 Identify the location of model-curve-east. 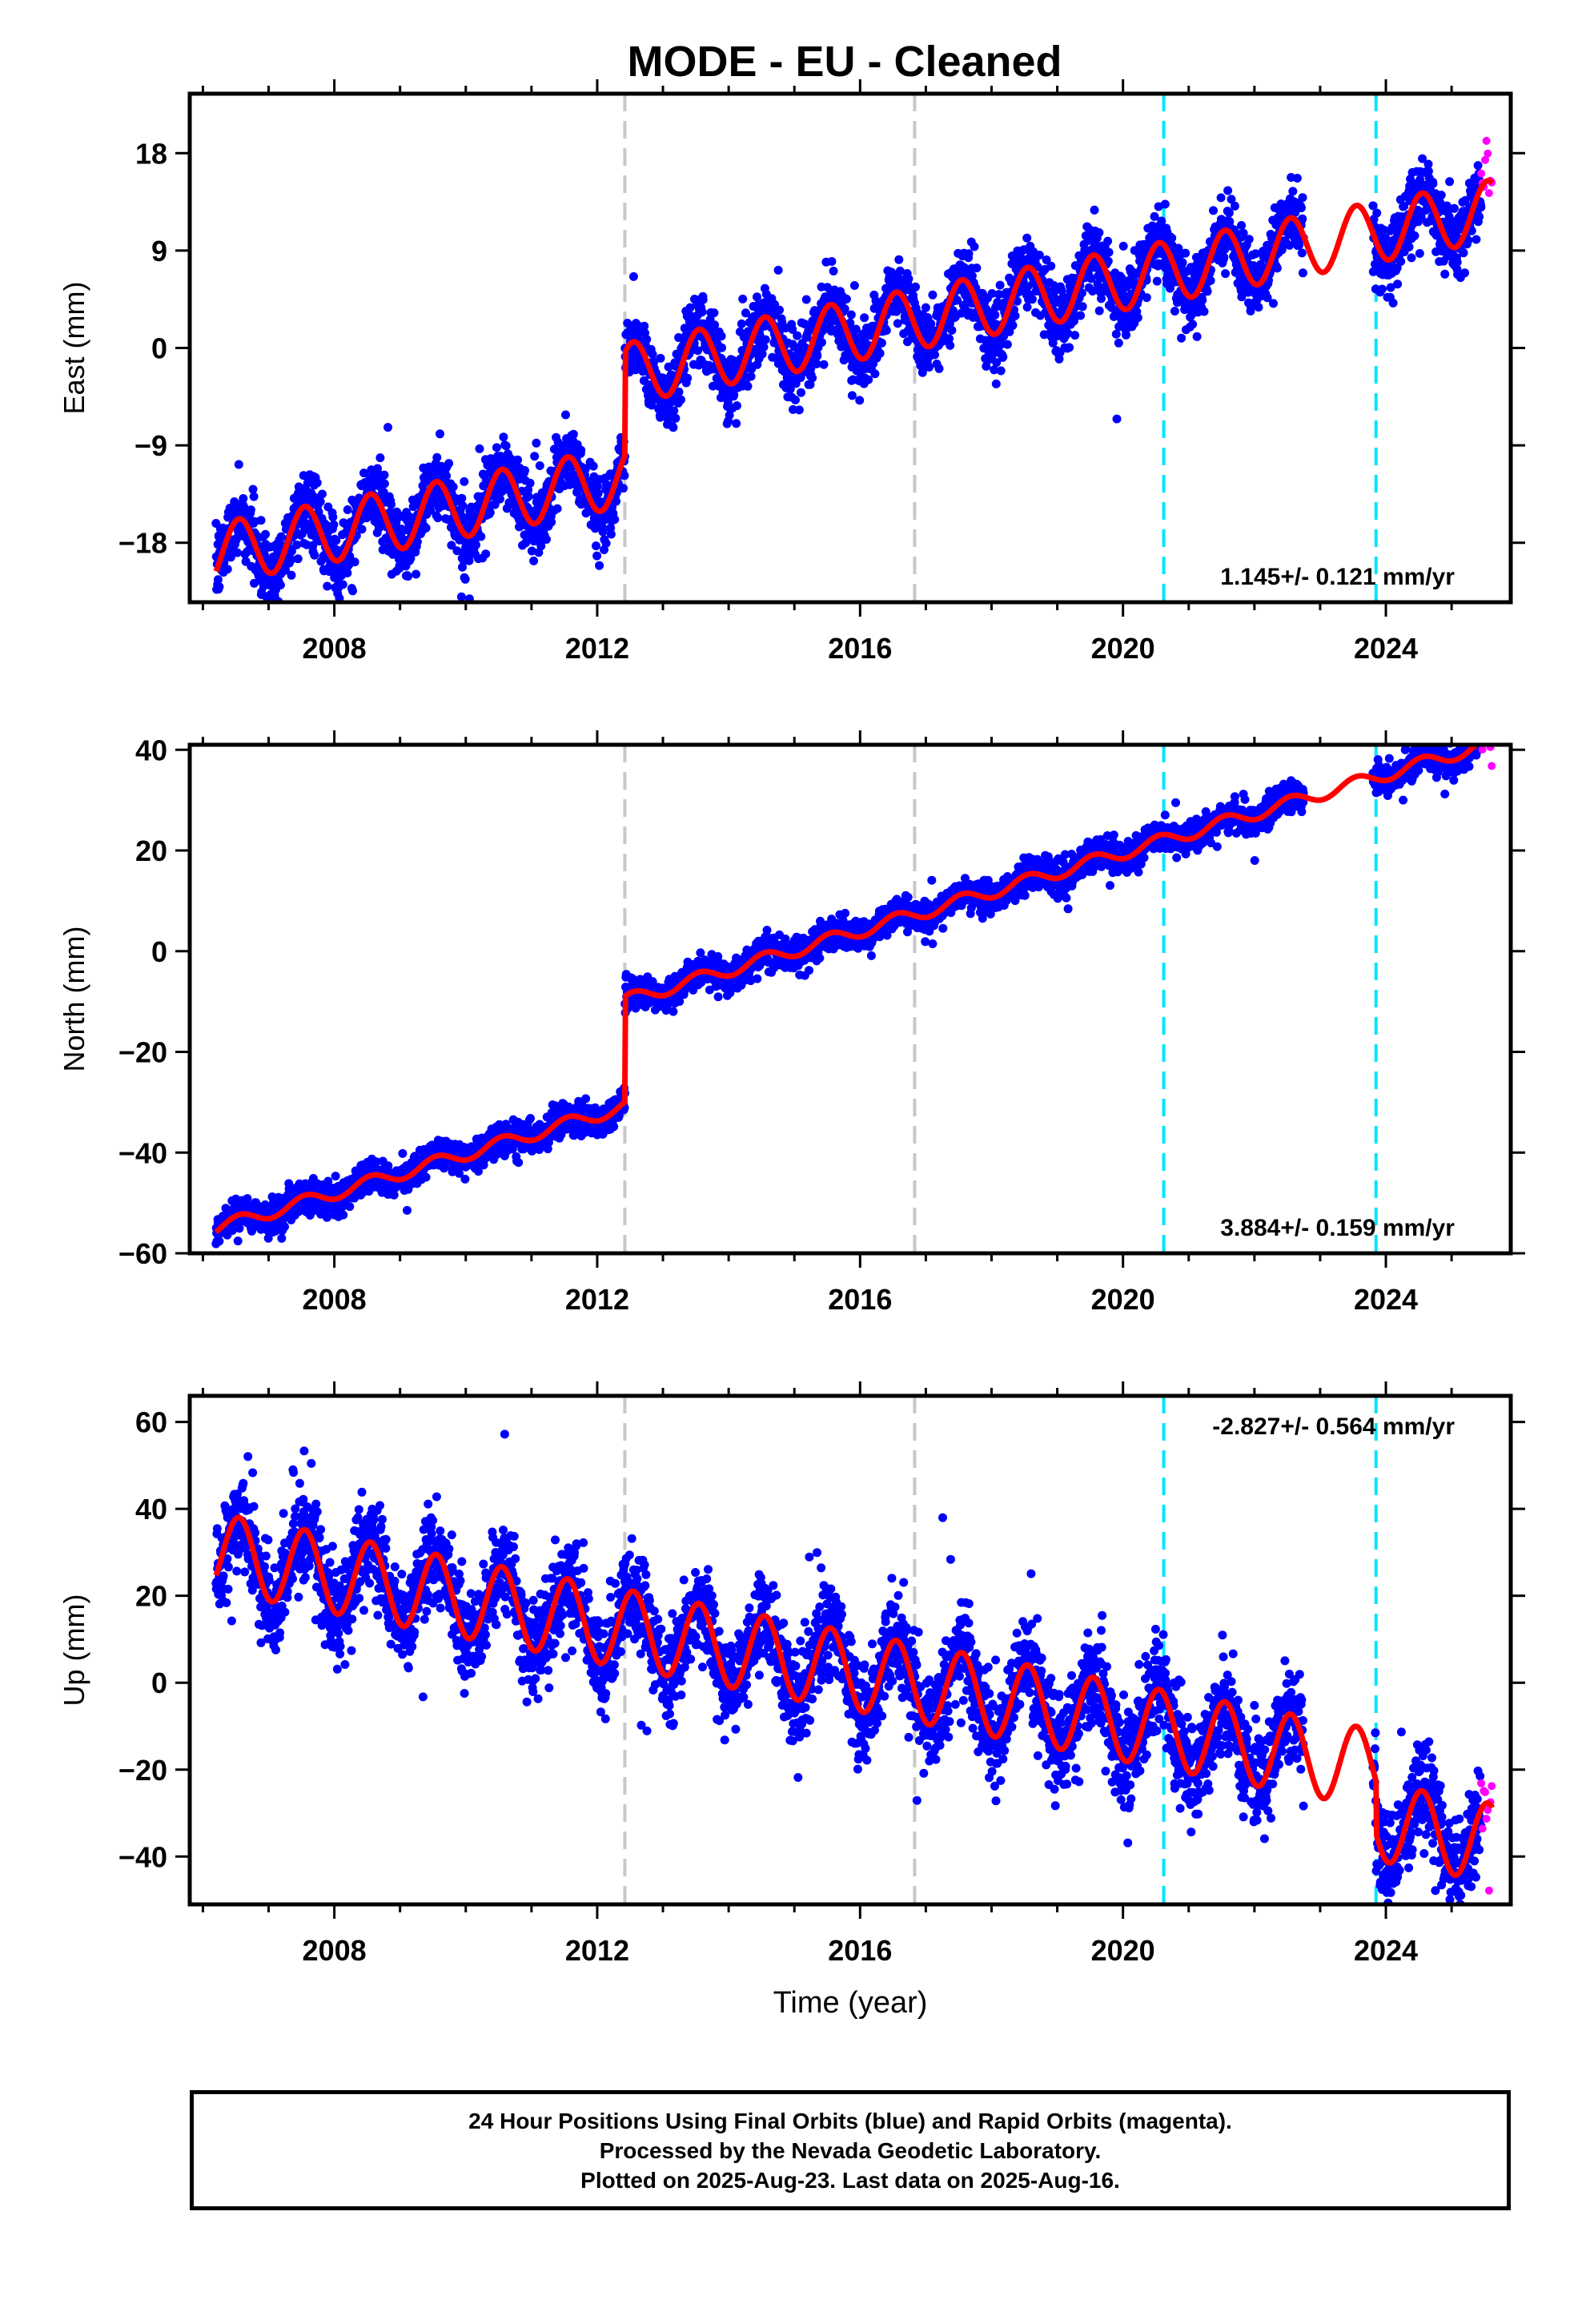
(854, 377).